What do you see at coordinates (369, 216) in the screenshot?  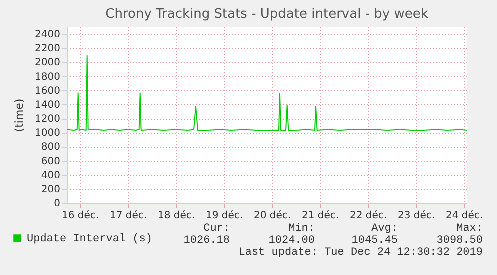 I see `x-tick-label: 22 déc.` at bounding box center [369, 216].